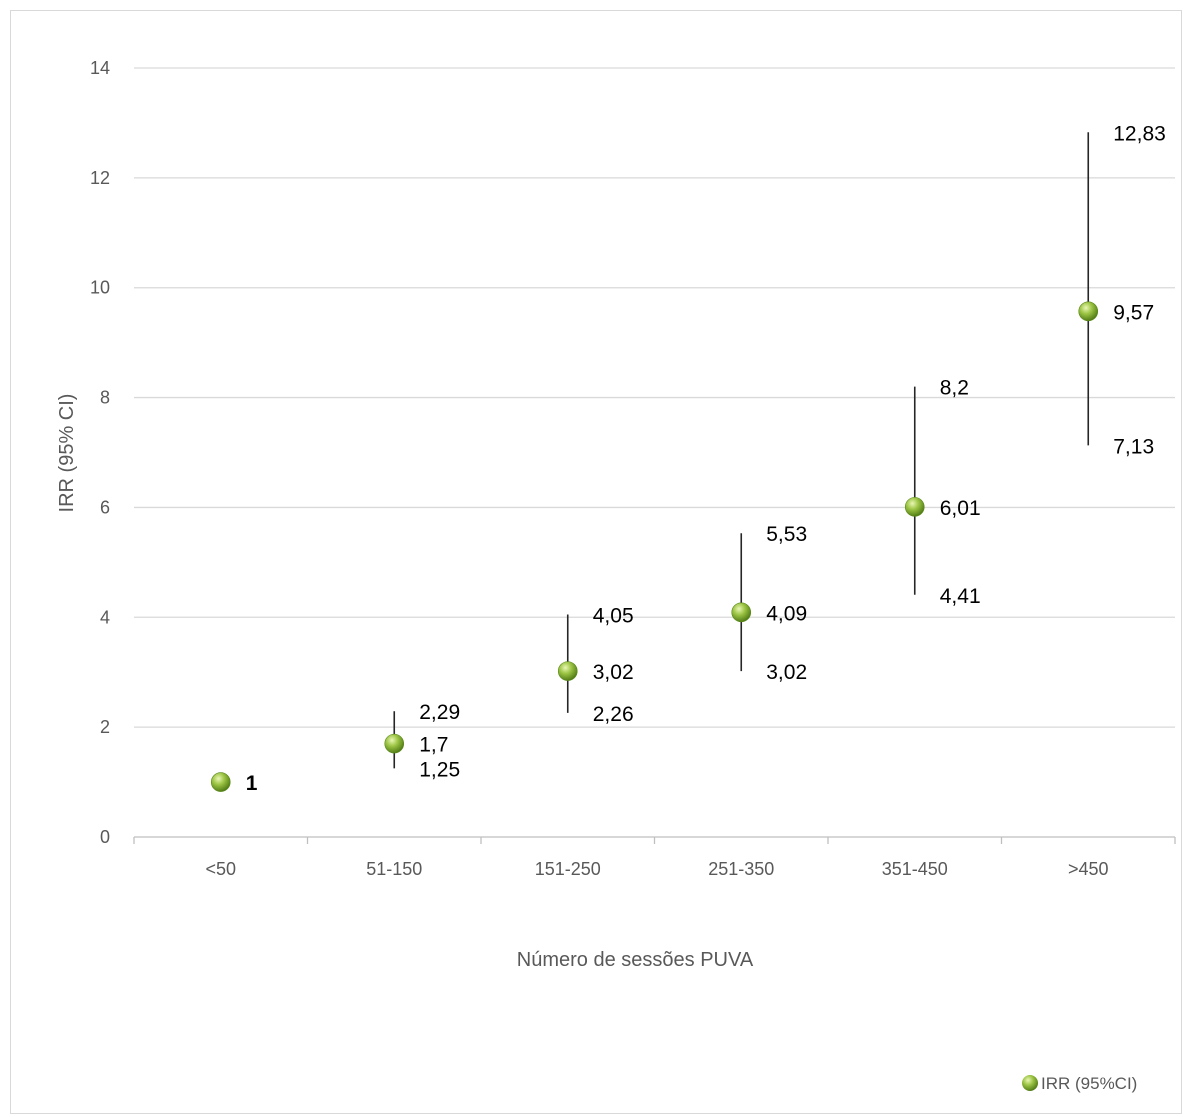 Image resolution: width=1192 pixels, height=1117 pixels. I want to click on value-label: 9,57, so click(1133, 312).